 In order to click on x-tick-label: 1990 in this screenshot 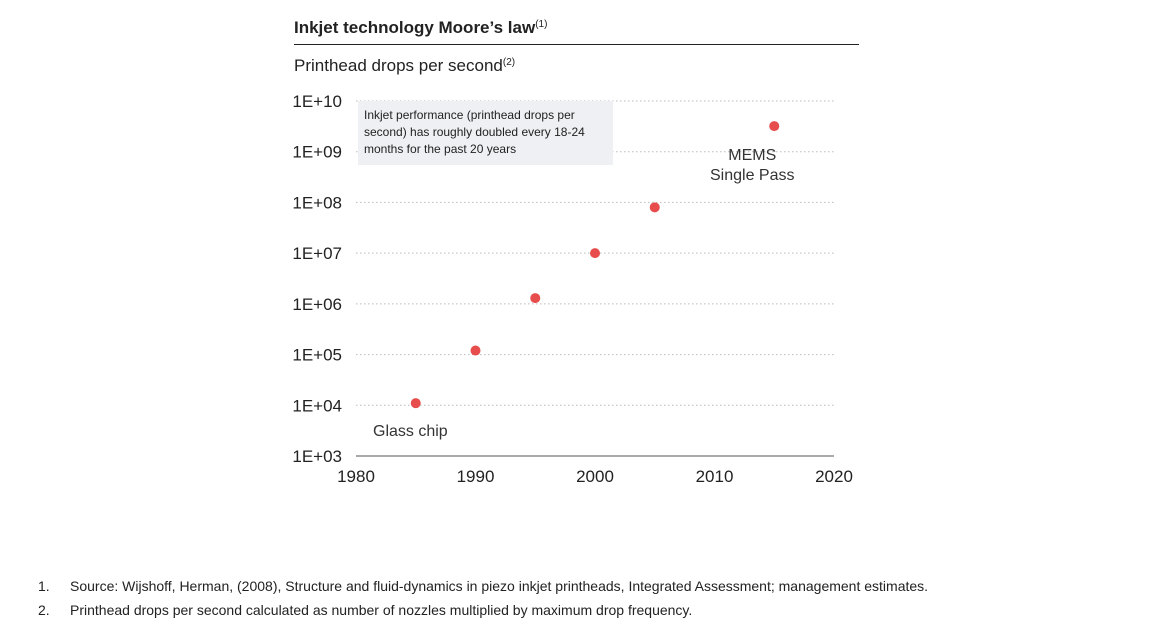, I will do `click(476, 476)`.